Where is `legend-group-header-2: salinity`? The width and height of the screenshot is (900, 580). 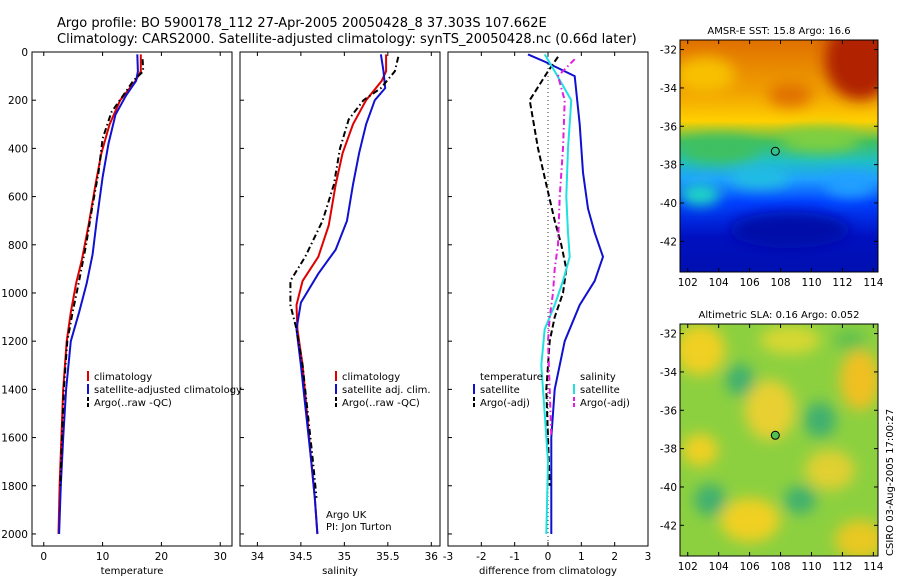 legend-group-header-2: salinity is located at coordinates (598, 377).